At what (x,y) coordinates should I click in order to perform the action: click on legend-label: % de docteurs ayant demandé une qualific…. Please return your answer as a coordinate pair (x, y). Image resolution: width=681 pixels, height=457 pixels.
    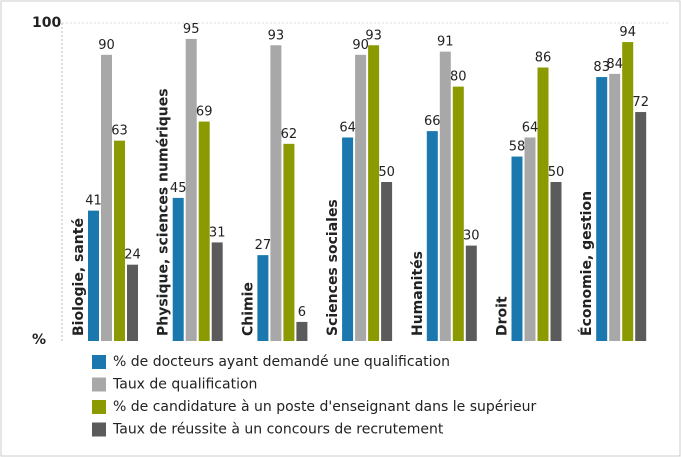
    Looking at the image, I should click on (281, 362).